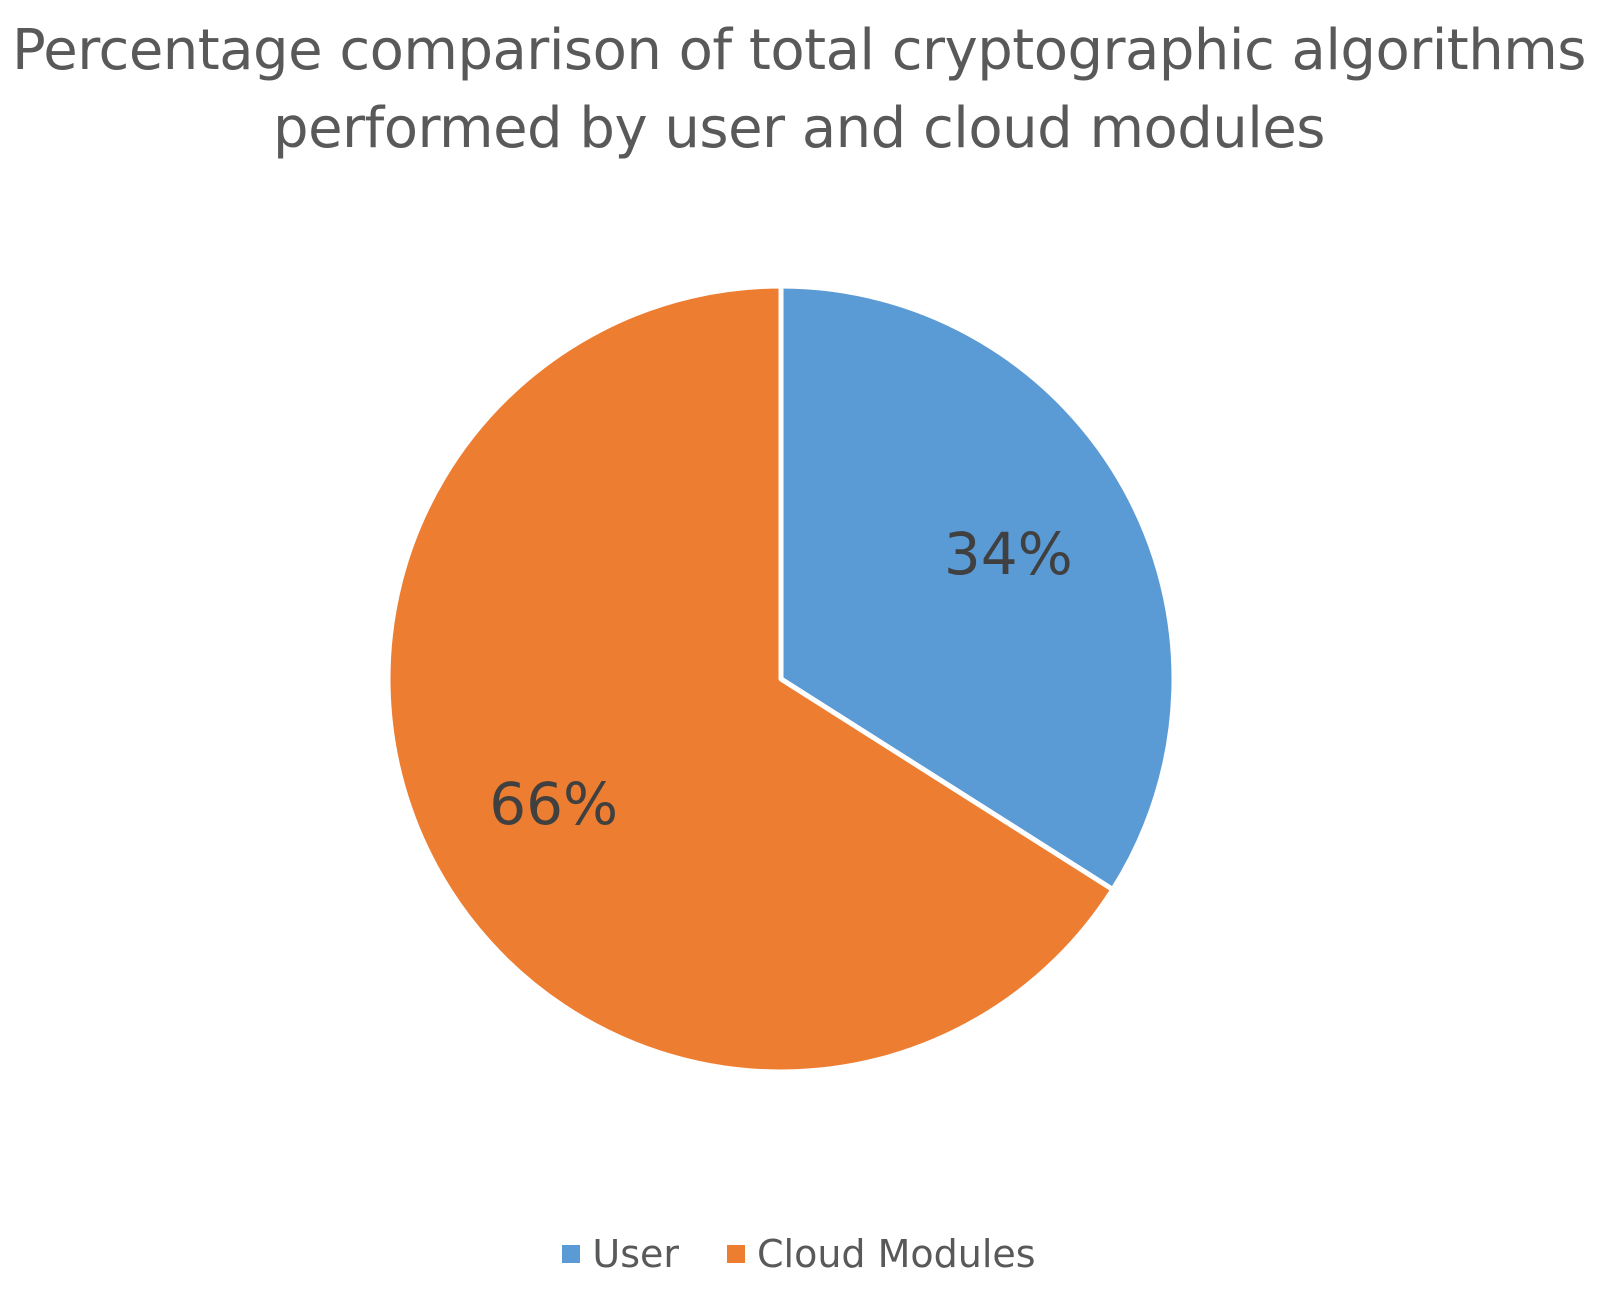  Describe the element at coordinates (1008, 554) in the screenshot. I see `data-label-user: 34%` at that location.